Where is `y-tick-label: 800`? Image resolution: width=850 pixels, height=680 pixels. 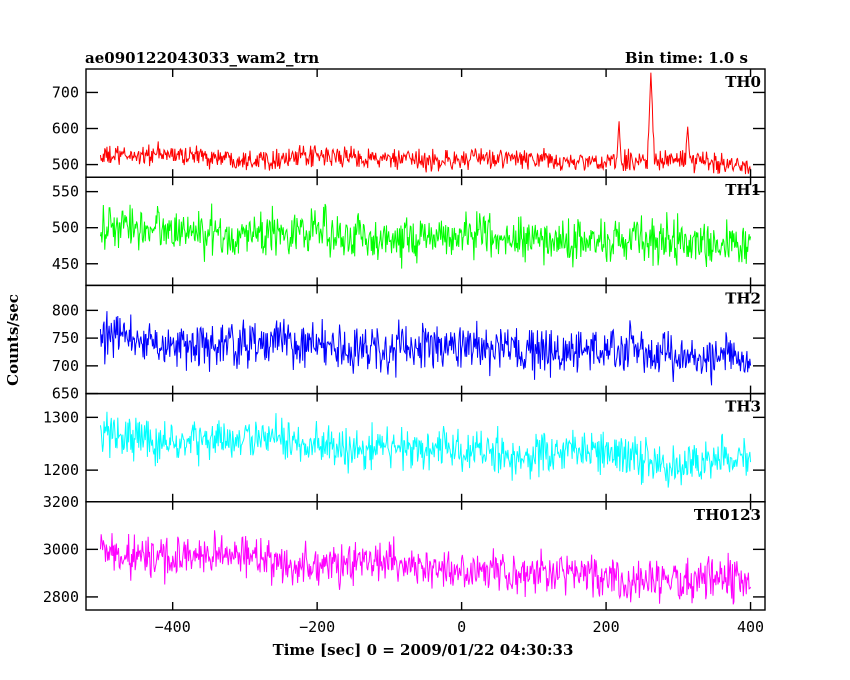
y-tick-label: 800 is located at coordinates (65, 310).